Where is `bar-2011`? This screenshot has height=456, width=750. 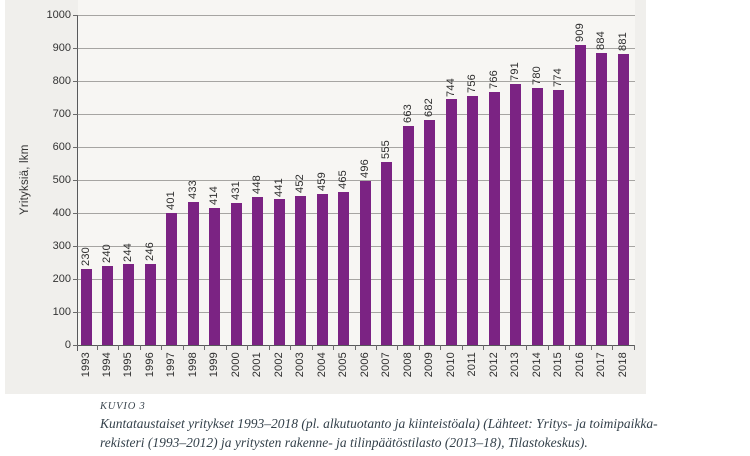
bar-2011 is located at coordinates (473, 220).